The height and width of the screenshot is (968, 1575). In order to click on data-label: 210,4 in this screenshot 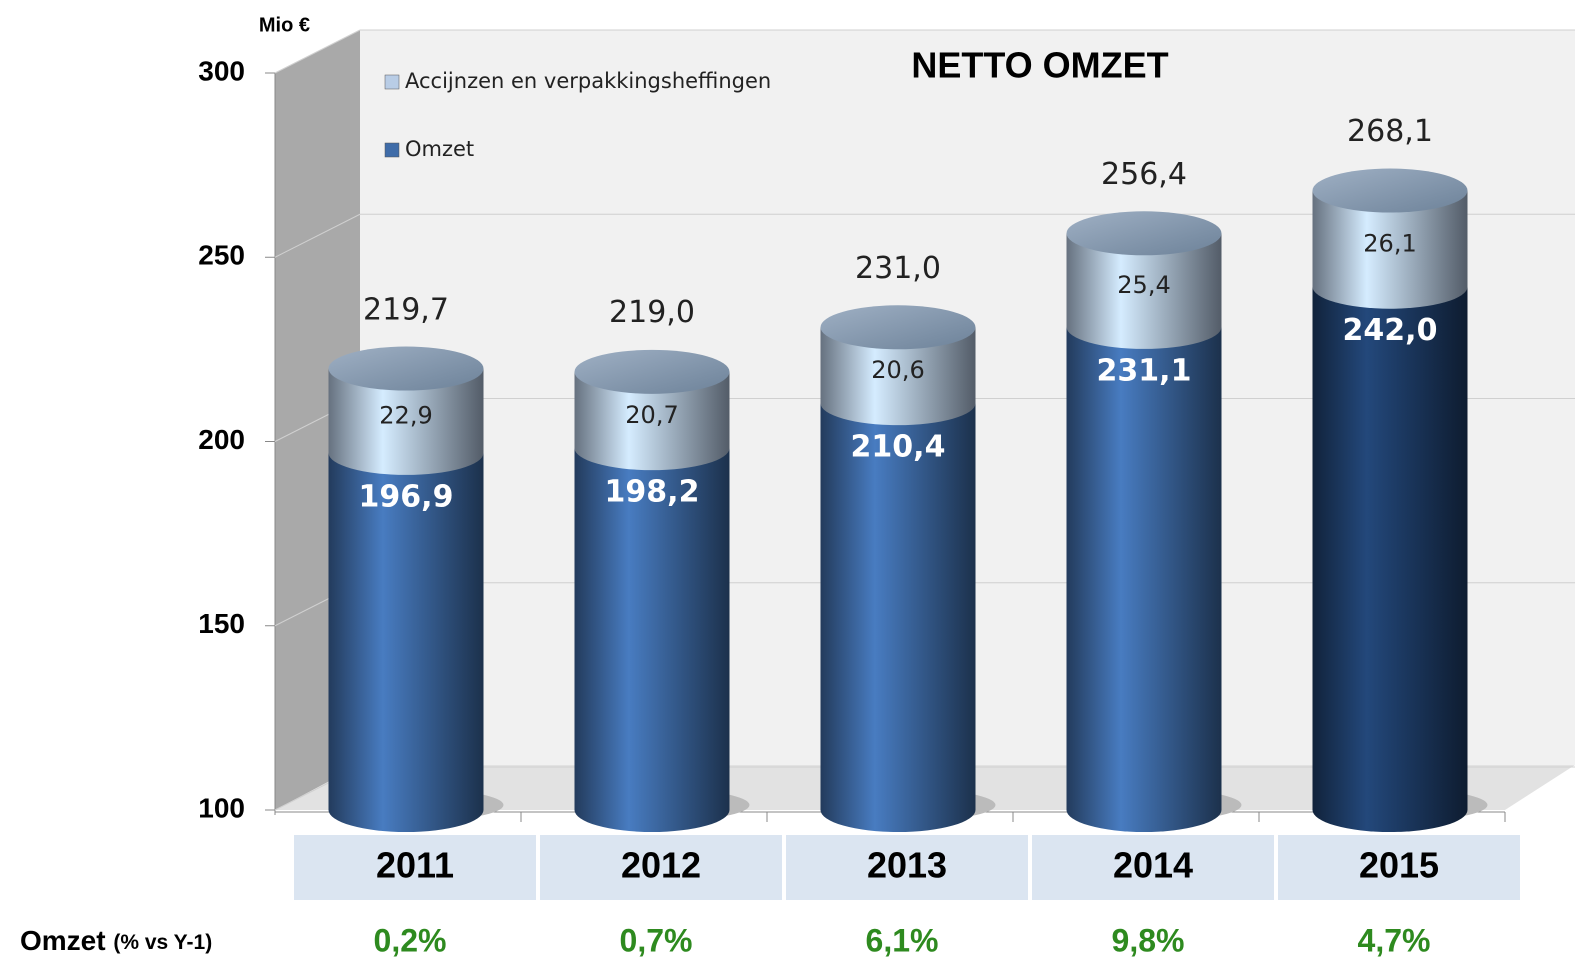, I will do `click(898, 447)`.